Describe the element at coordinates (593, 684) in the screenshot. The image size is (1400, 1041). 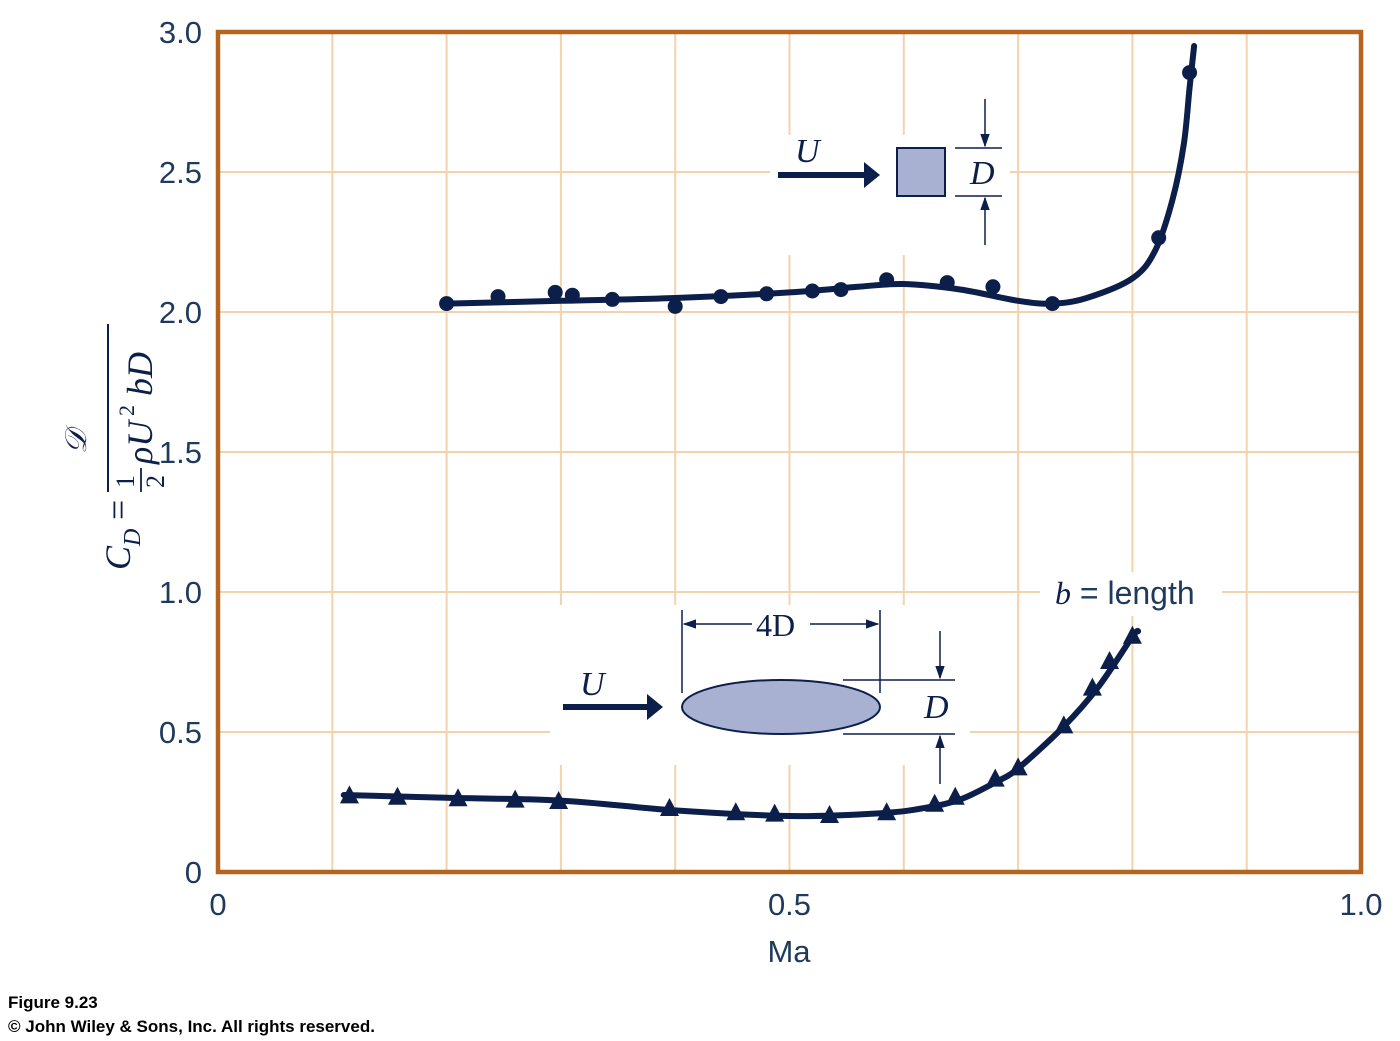
I see `ellipse-velocity-label: U` at that location.